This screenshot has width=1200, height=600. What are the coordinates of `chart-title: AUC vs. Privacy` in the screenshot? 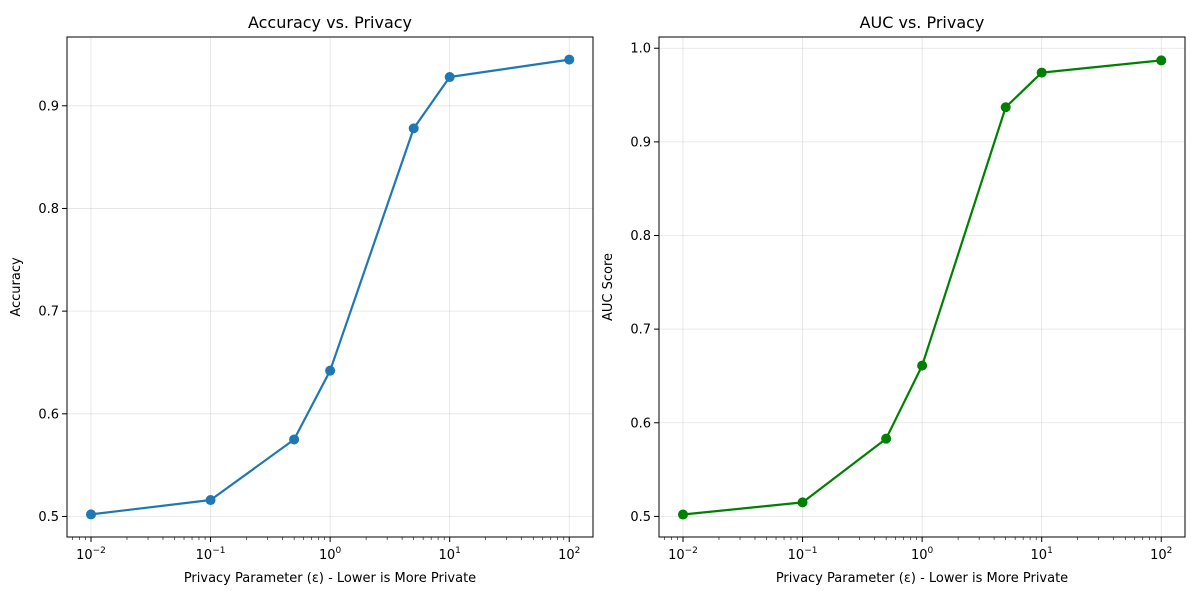 It's located at (922, 22).